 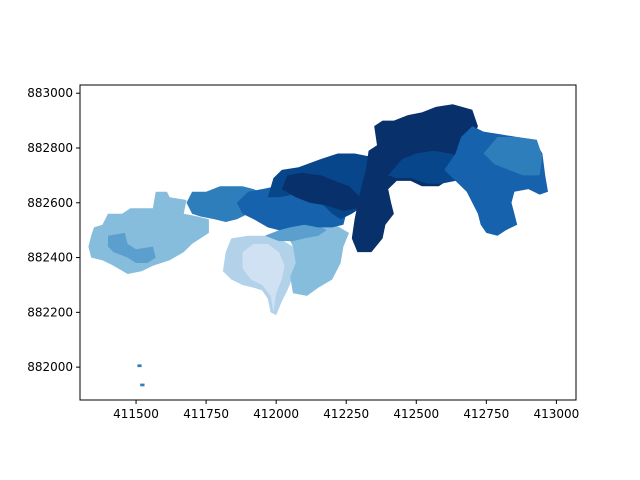 What do you see at coordinates (50, 258) in the screenshot?
I see `y-tick-label: 882400` at bounding box center [50, 258].